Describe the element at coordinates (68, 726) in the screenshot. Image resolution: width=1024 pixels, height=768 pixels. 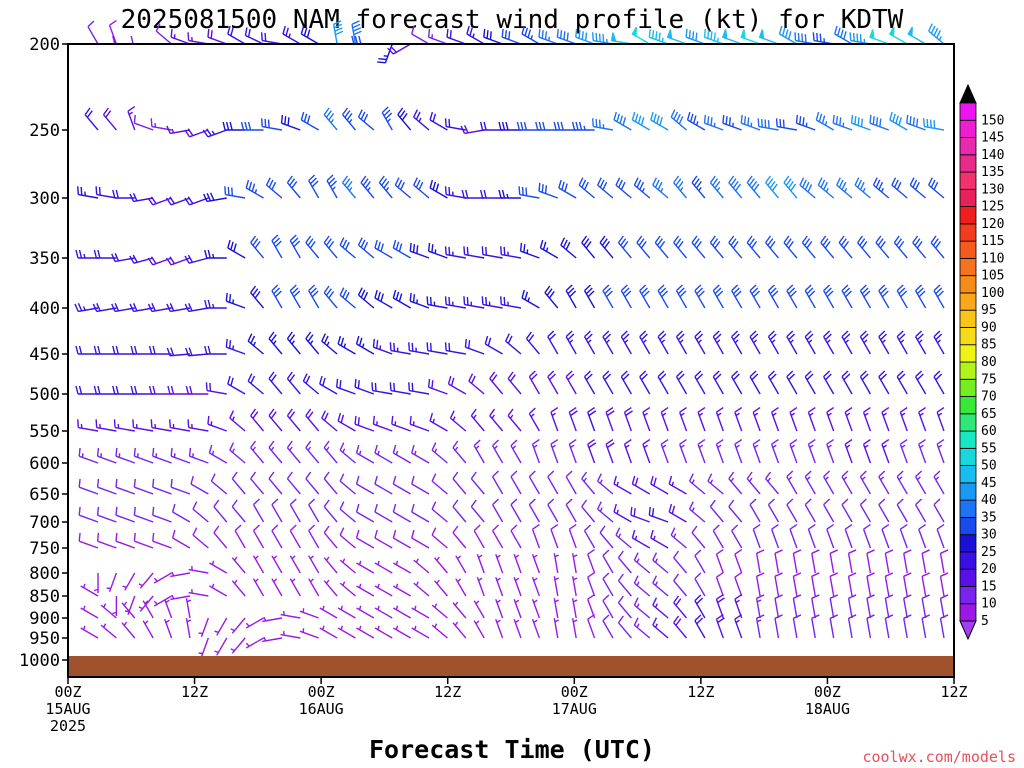
I see `x-tick-label: 2025` at that location.